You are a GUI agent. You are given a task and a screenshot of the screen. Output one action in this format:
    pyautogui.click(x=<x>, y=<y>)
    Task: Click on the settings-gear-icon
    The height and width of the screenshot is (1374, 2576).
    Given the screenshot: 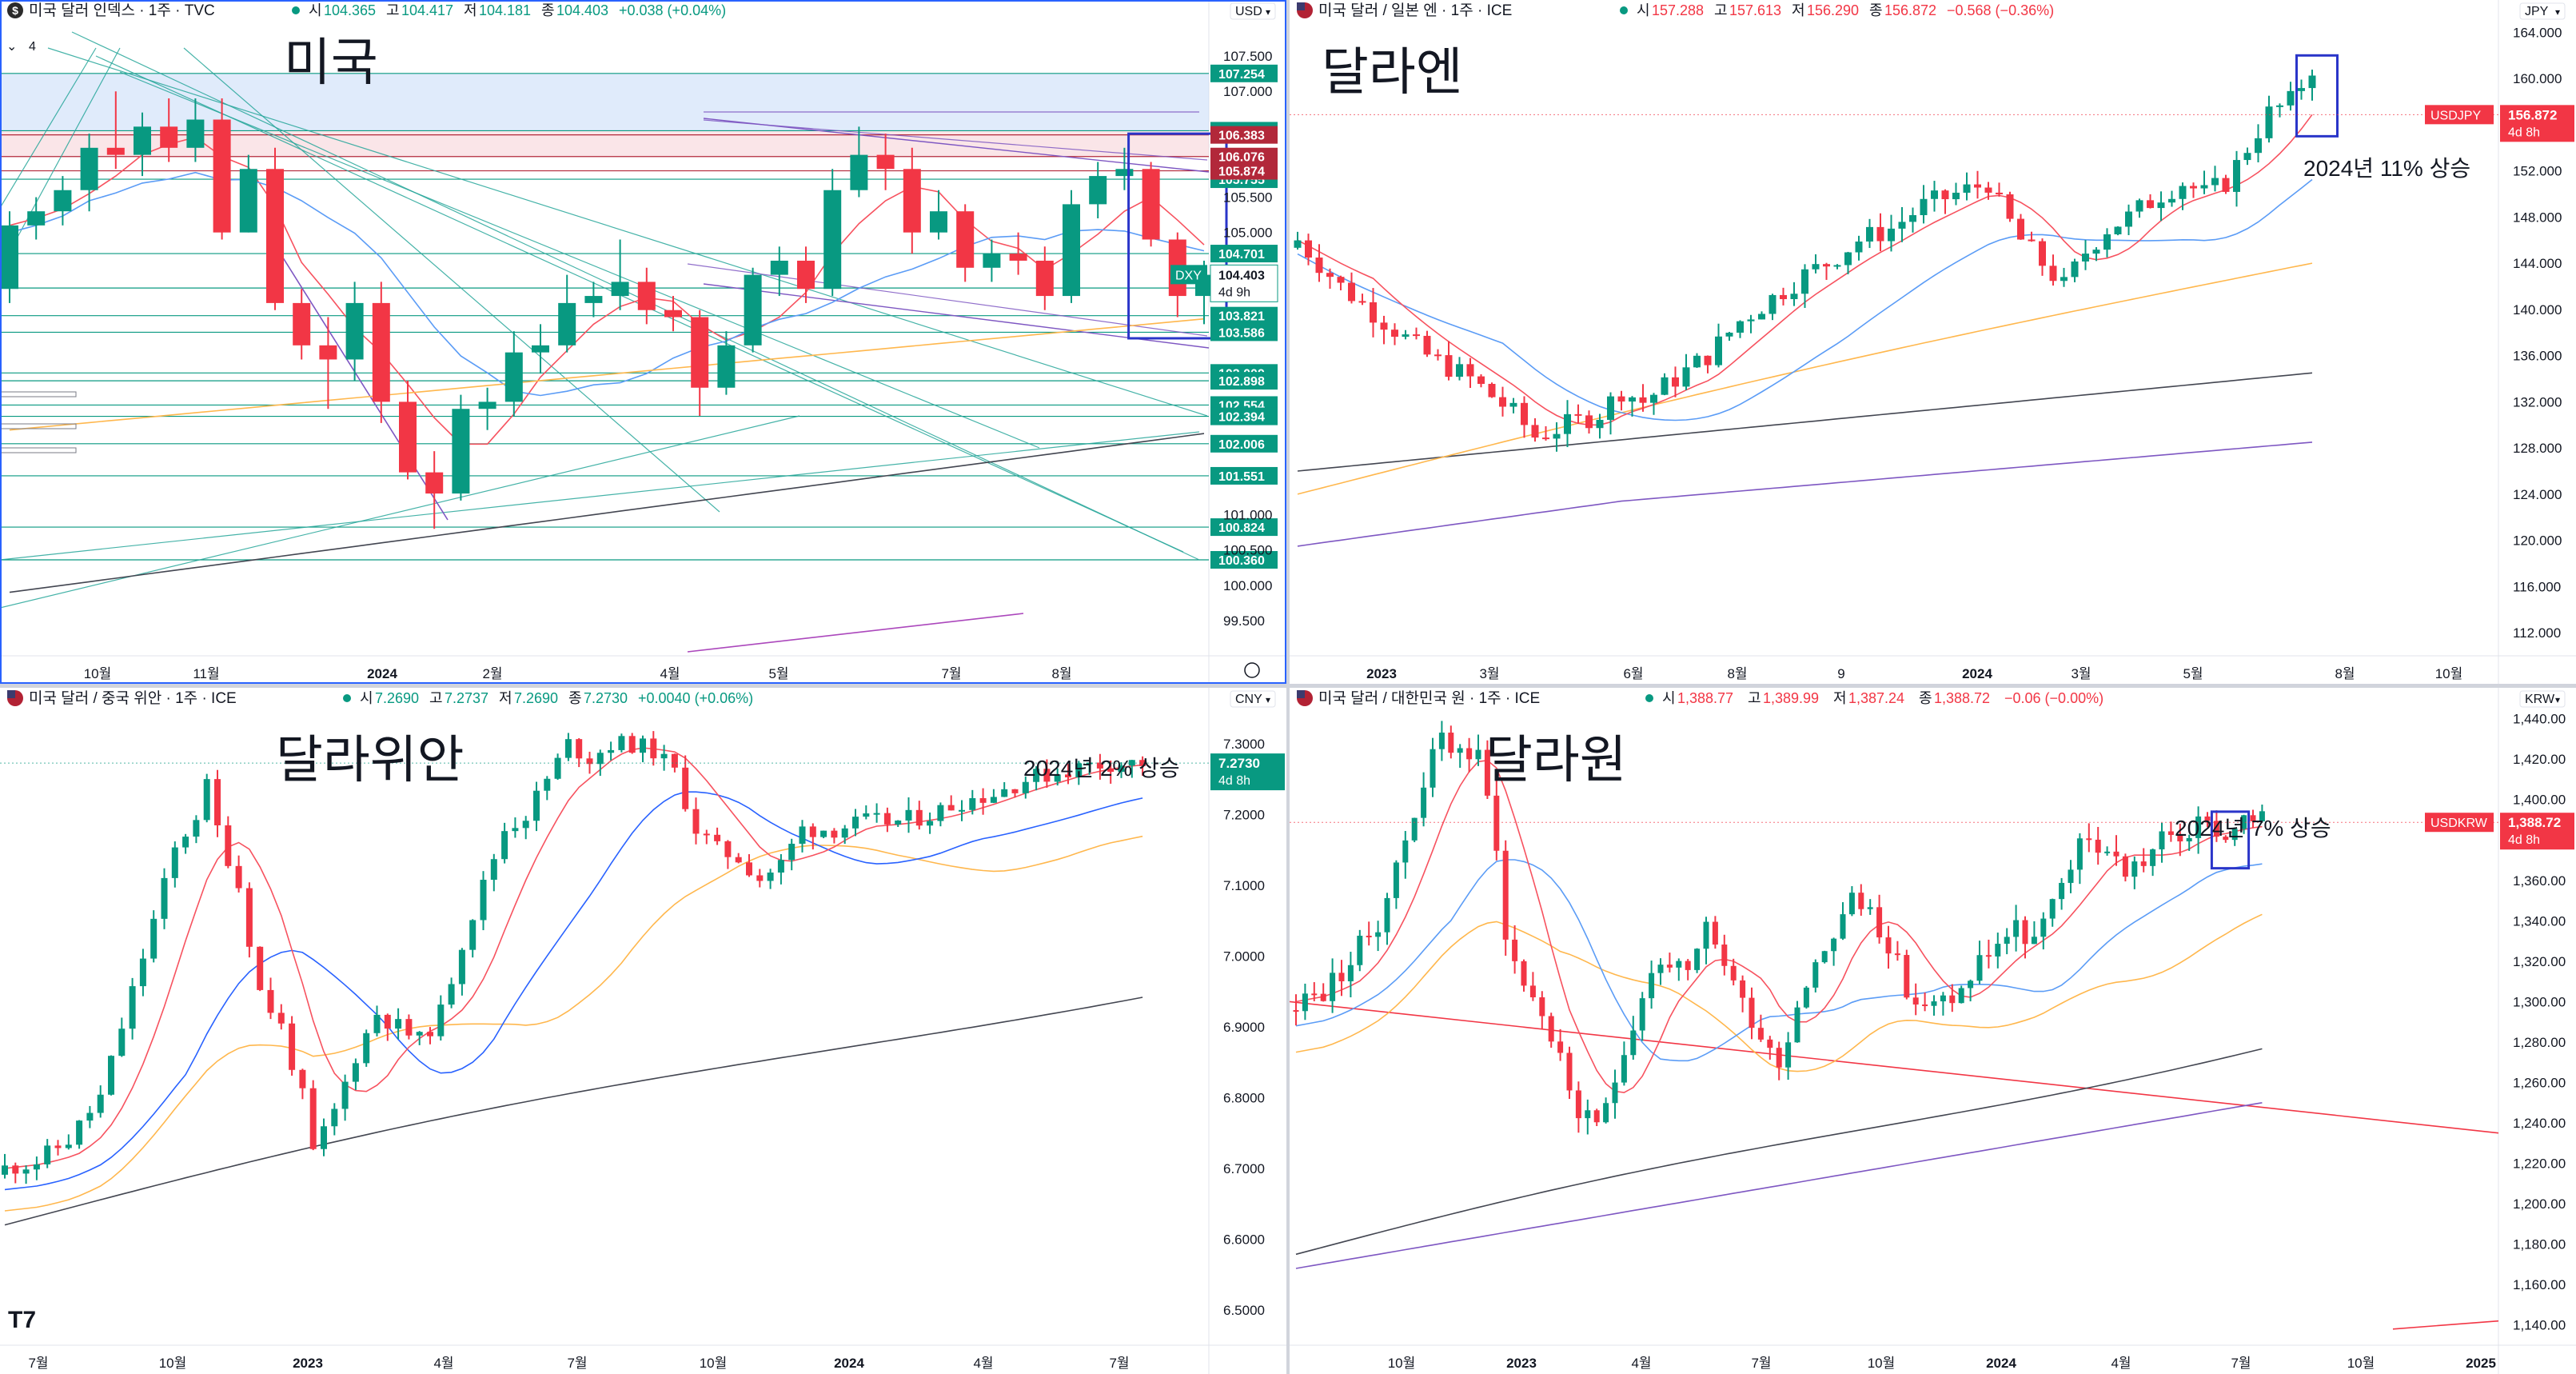 What is the action you would take?
    pyautogui.click(x=1252, y=670)
    